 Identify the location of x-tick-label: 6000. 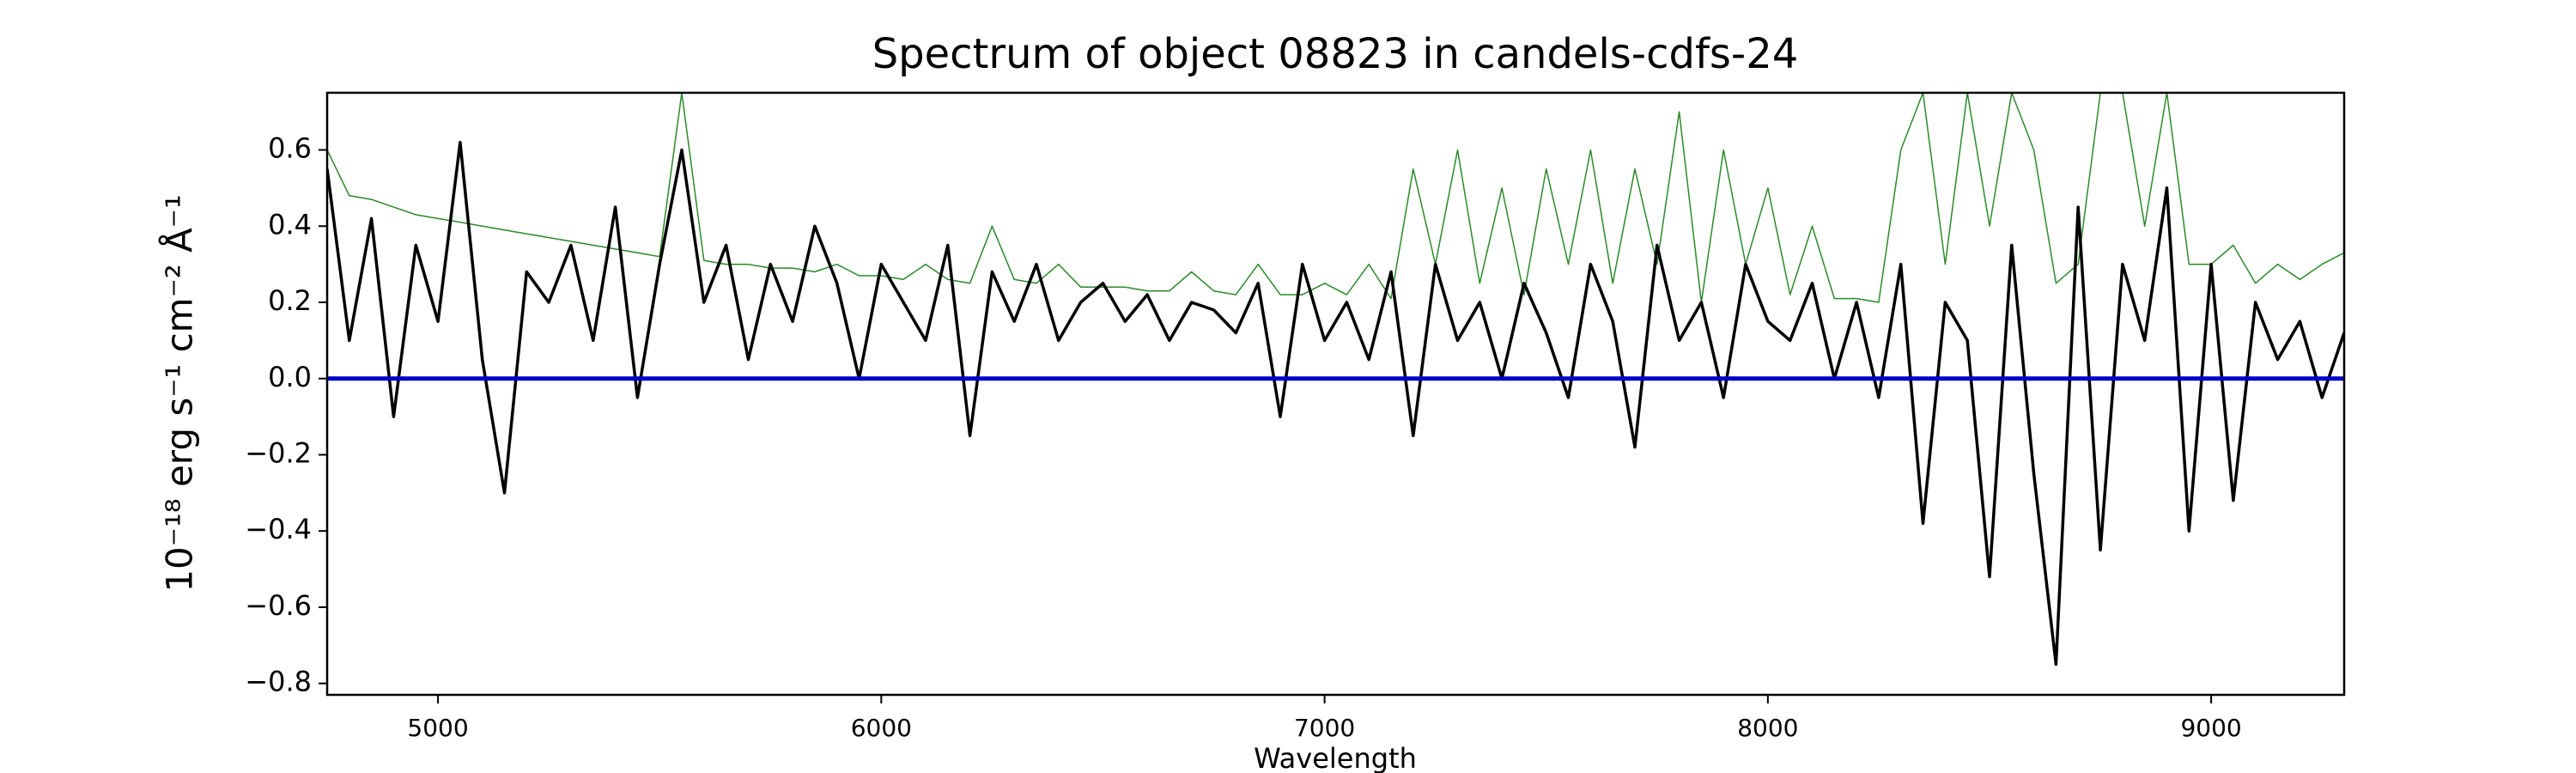
(881, 728).